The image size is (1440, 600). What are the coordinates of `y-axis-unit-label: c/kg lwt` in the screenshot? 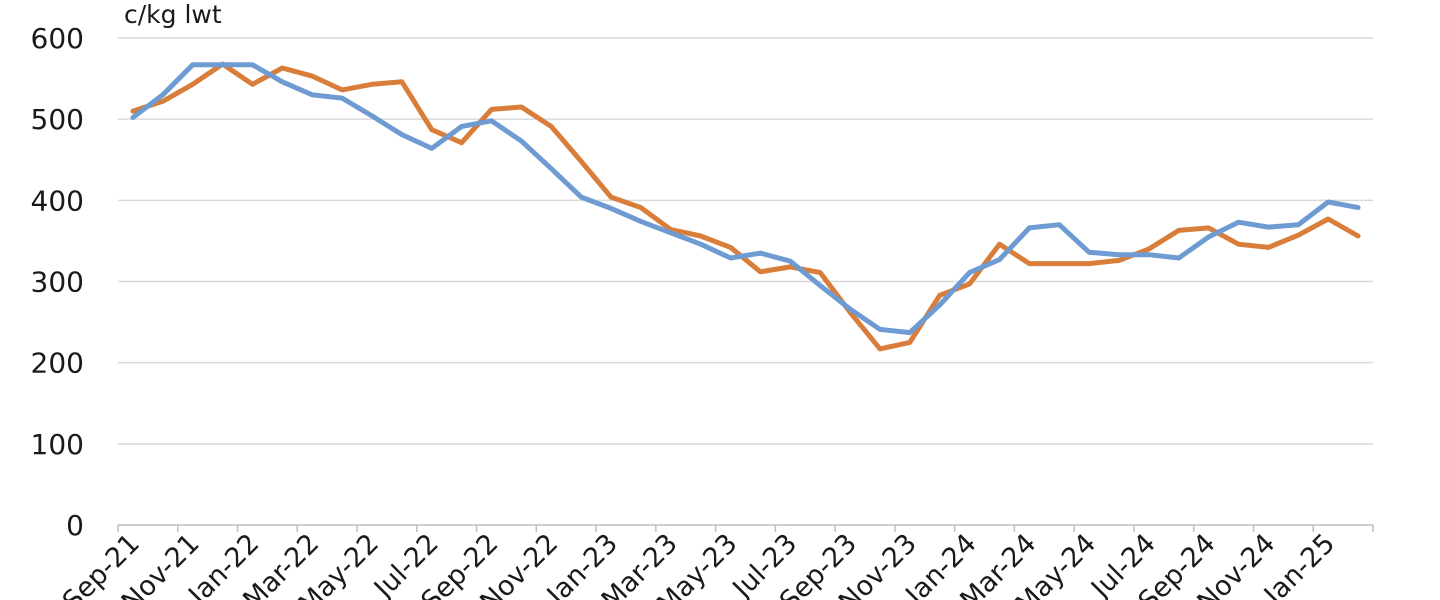 It's located at (173, 14).